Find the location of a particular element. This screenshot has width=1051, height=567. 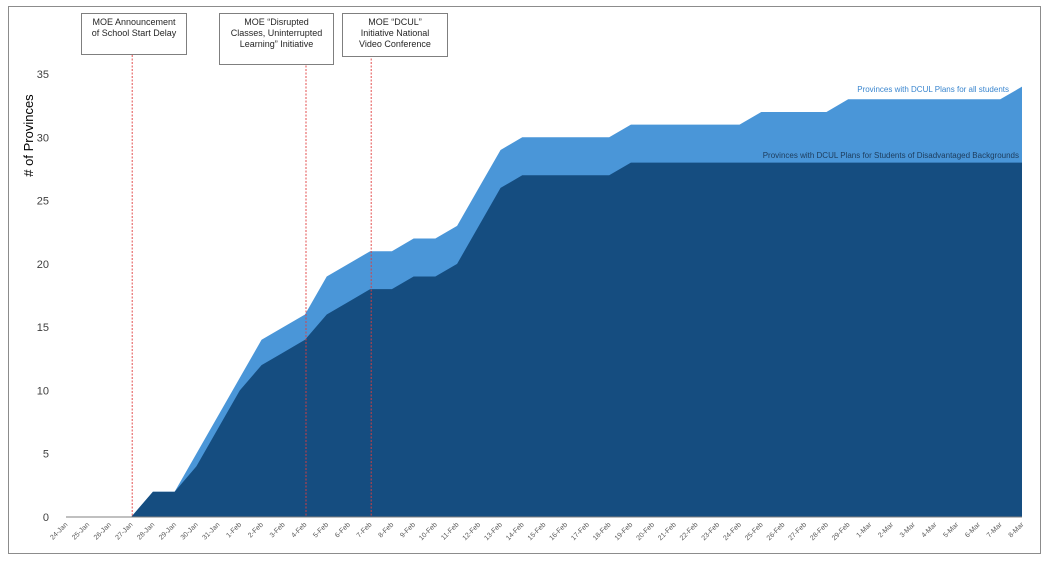

x-tick-label: 13-Feb is located at coordinates (493, 531).